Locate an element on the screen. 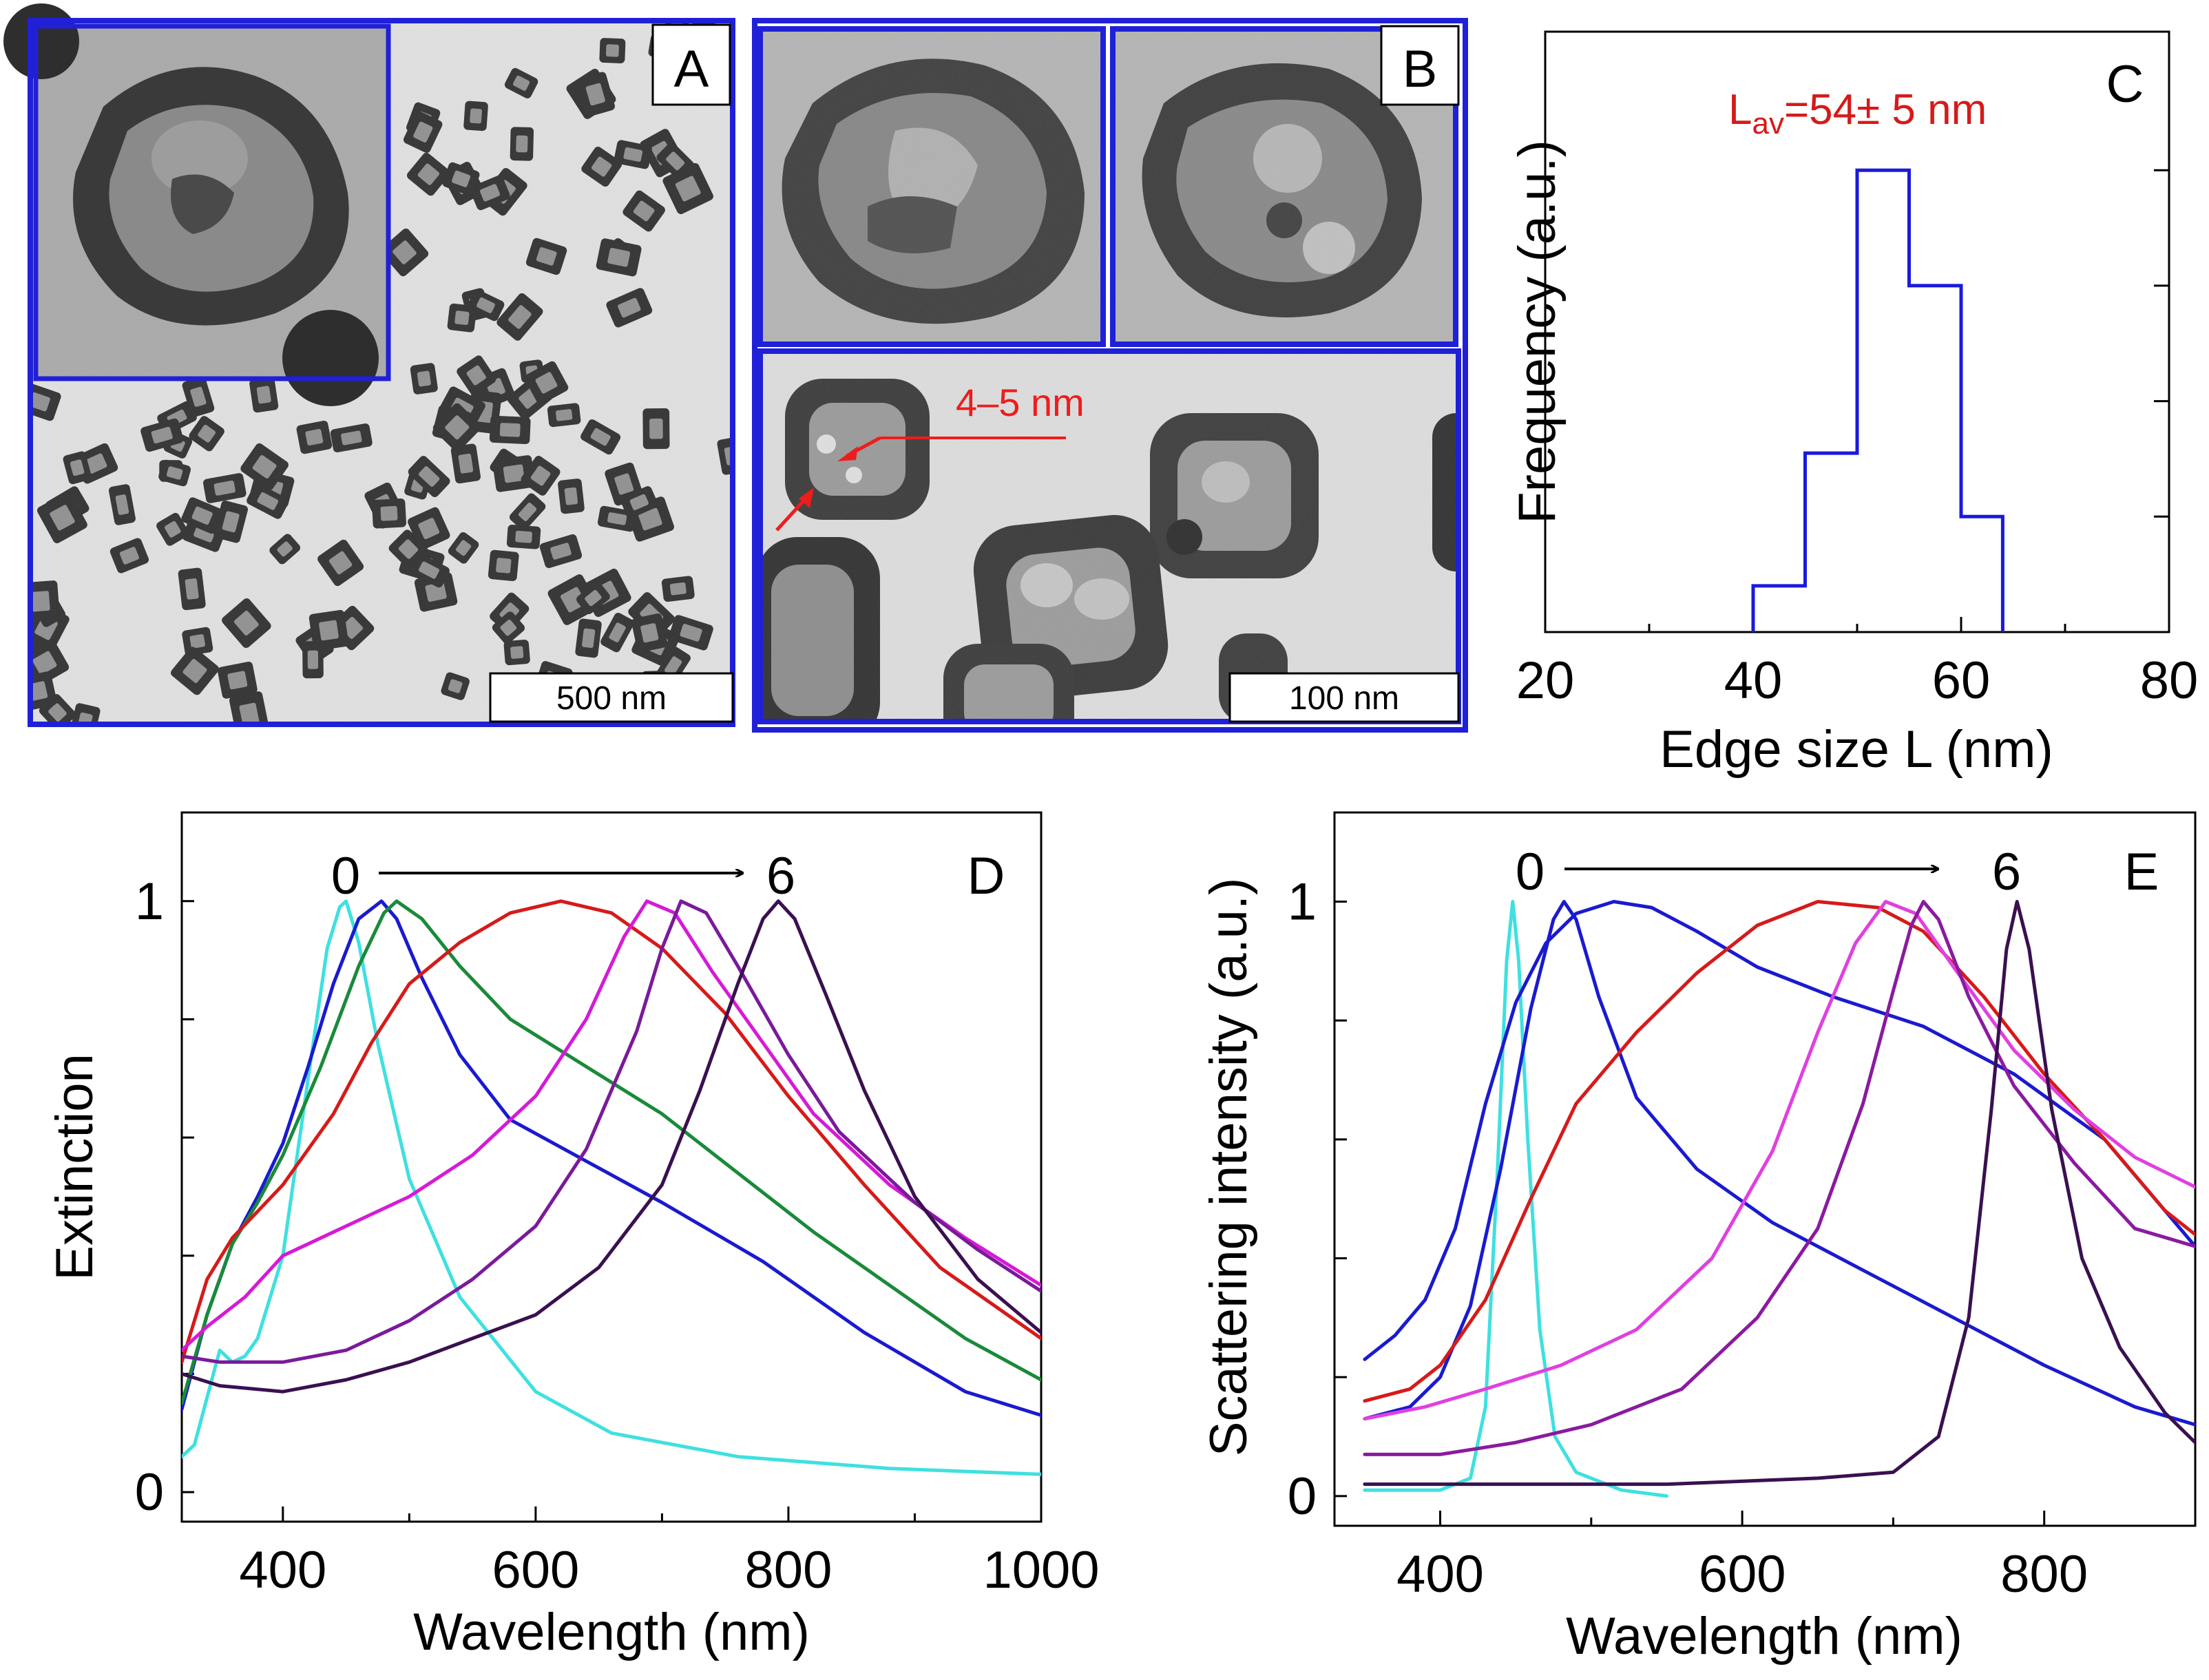 Image resolution: width=2209 pixels, height=1680 pixels. chart-c-y-axis-label: Frequency (a.u.) is located at coordinates (1537, 332).